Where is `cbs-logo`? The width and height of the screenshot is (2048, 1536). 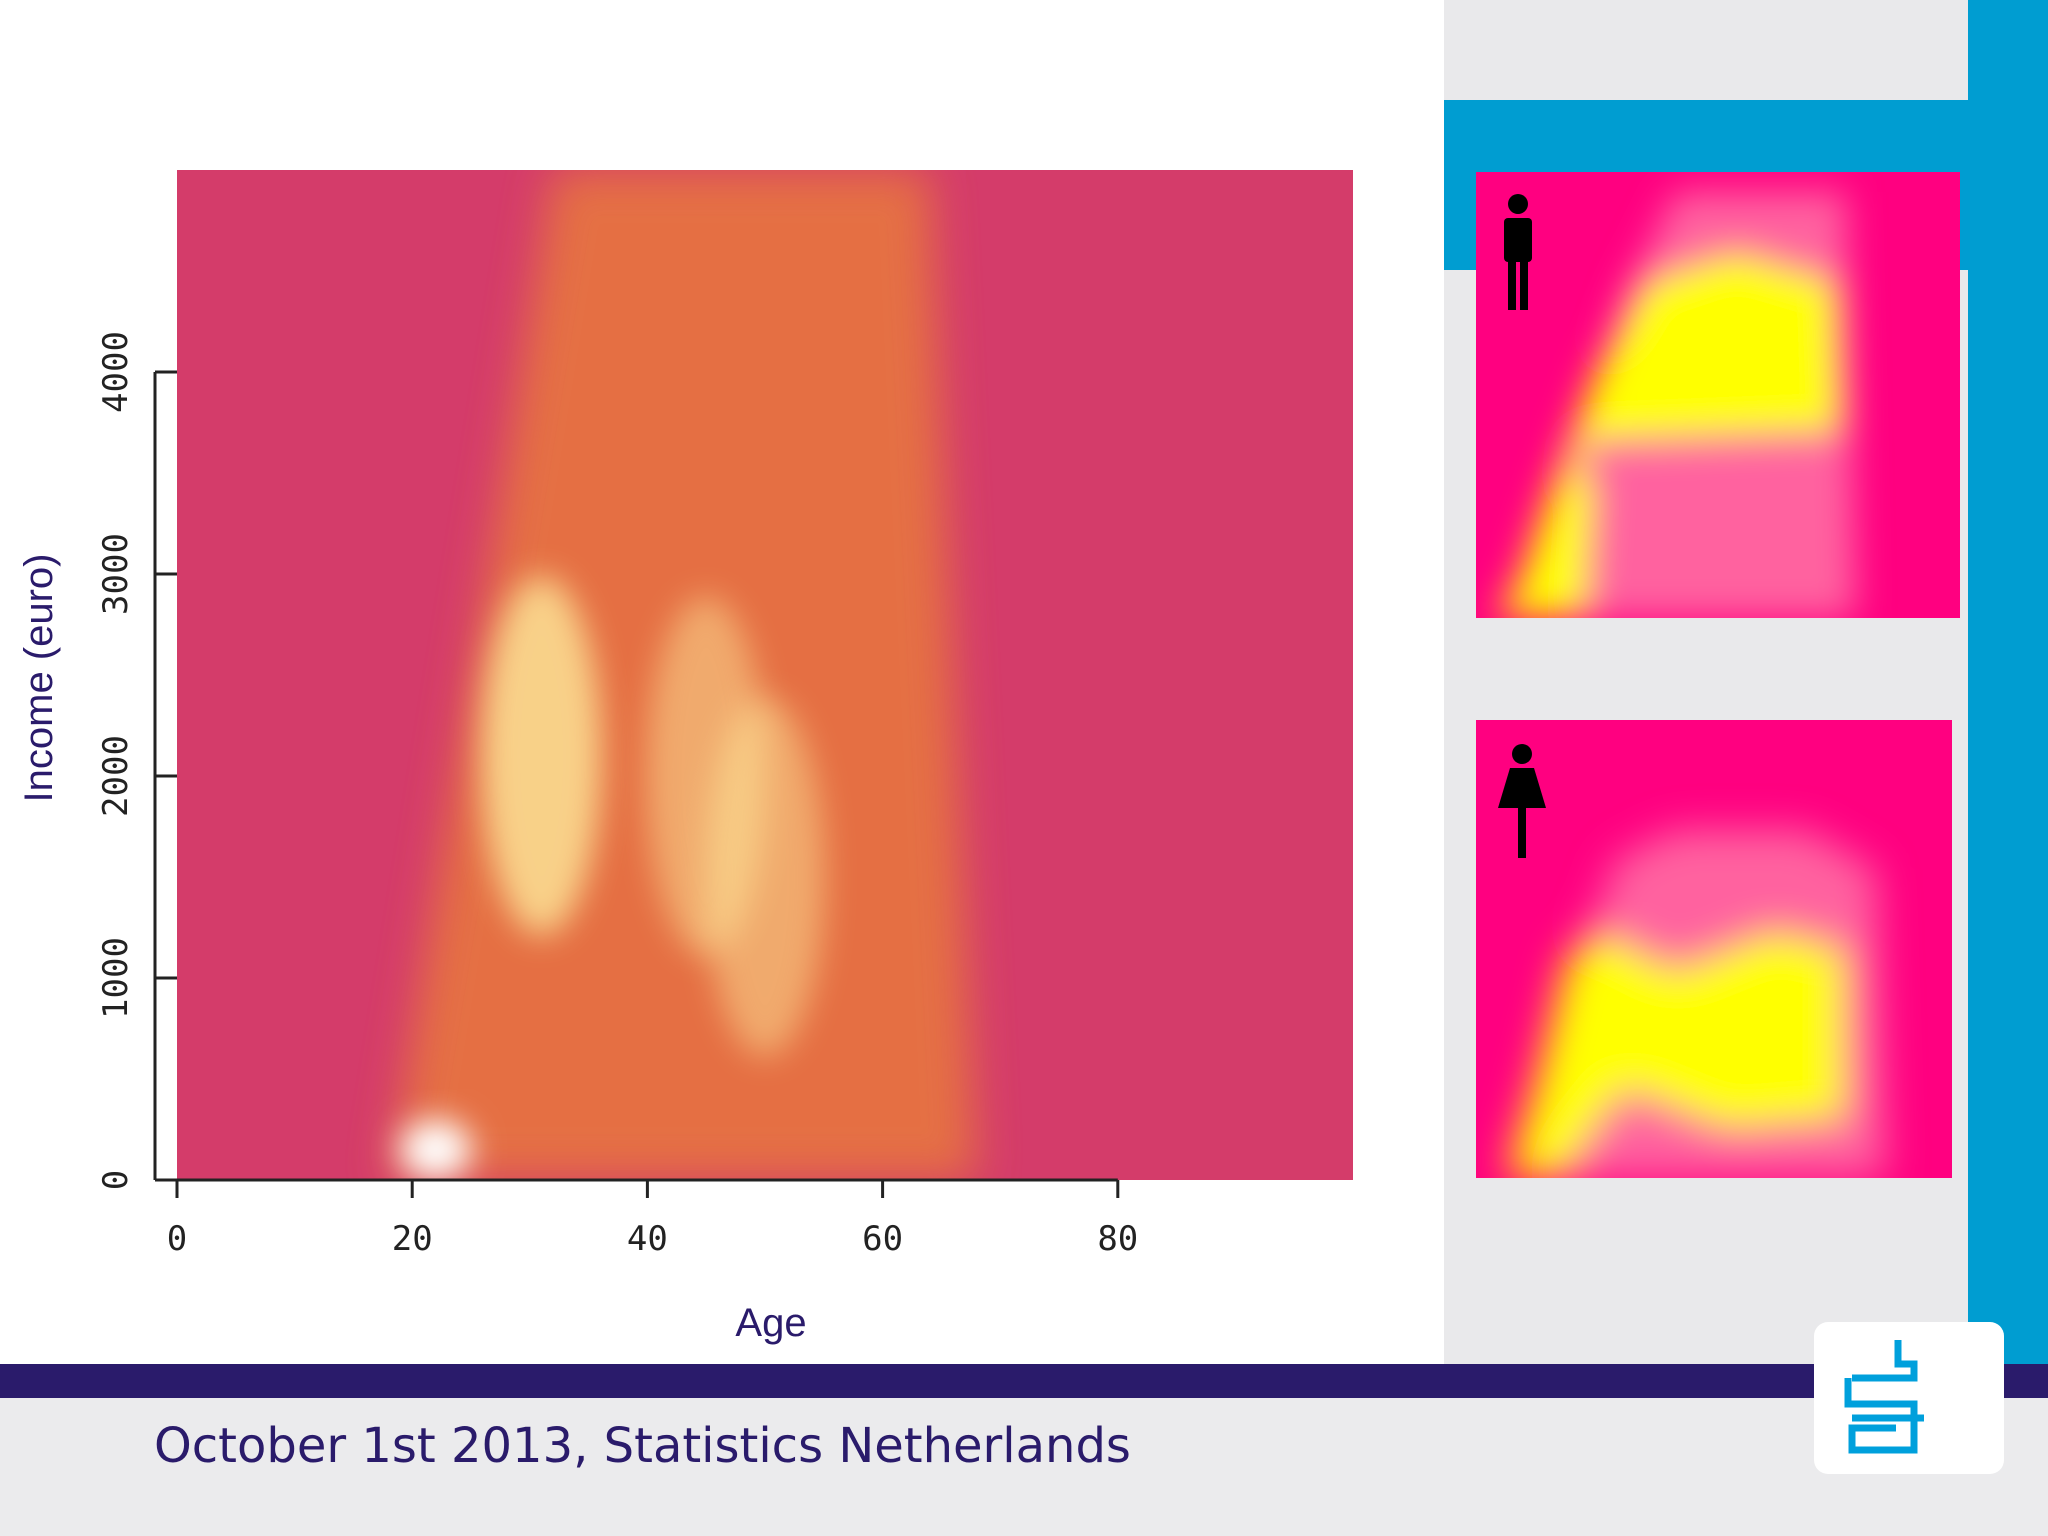 cbs-logo is located at coordinates (1909, 1398).